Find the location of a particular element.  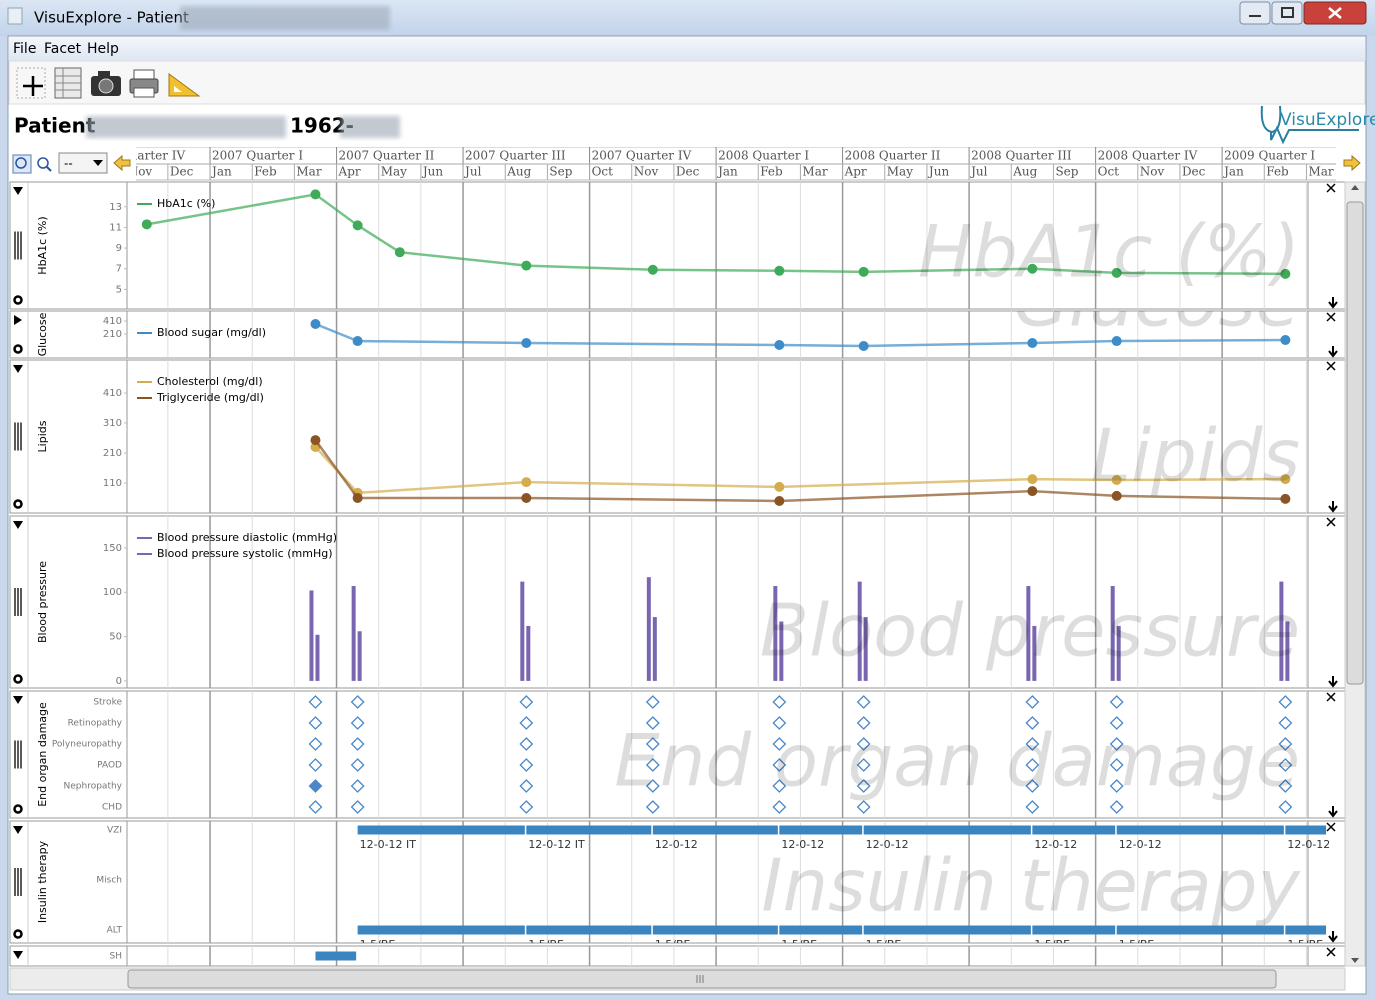

scroll-thumb is located at coordinates (1355, 443).